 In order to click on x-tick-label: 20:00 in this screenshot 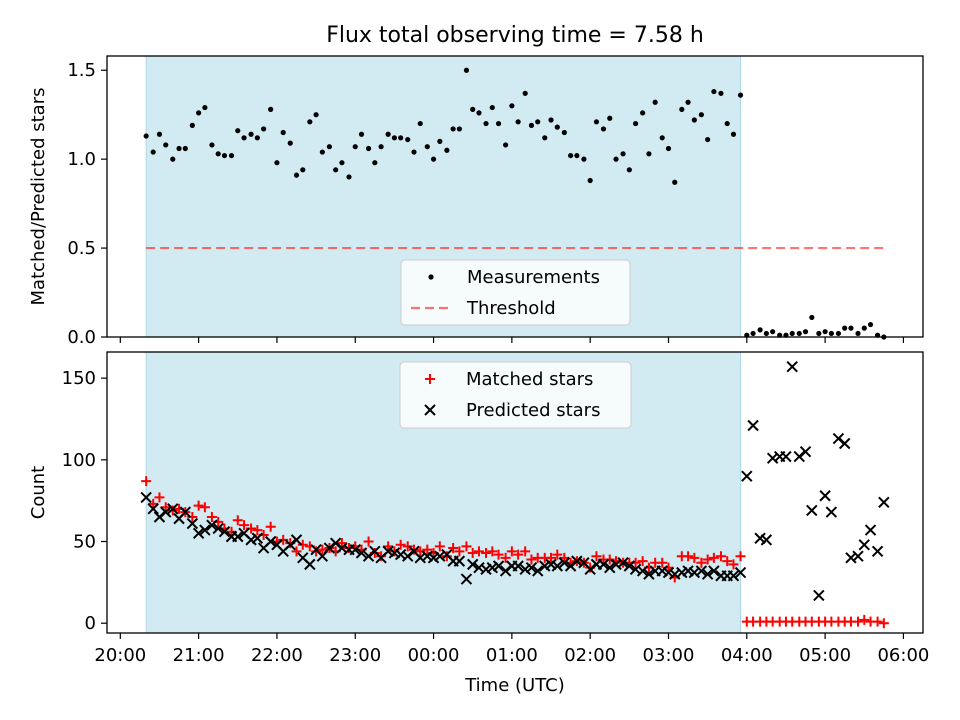, I will do `click(120, 655)`.